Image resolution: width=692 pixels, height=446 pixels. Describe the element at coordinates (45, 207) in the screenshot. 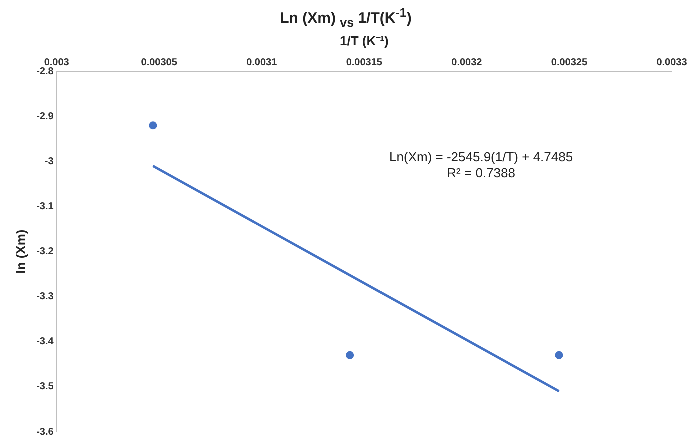

I see `y-tick-label: -3.1` at that location.